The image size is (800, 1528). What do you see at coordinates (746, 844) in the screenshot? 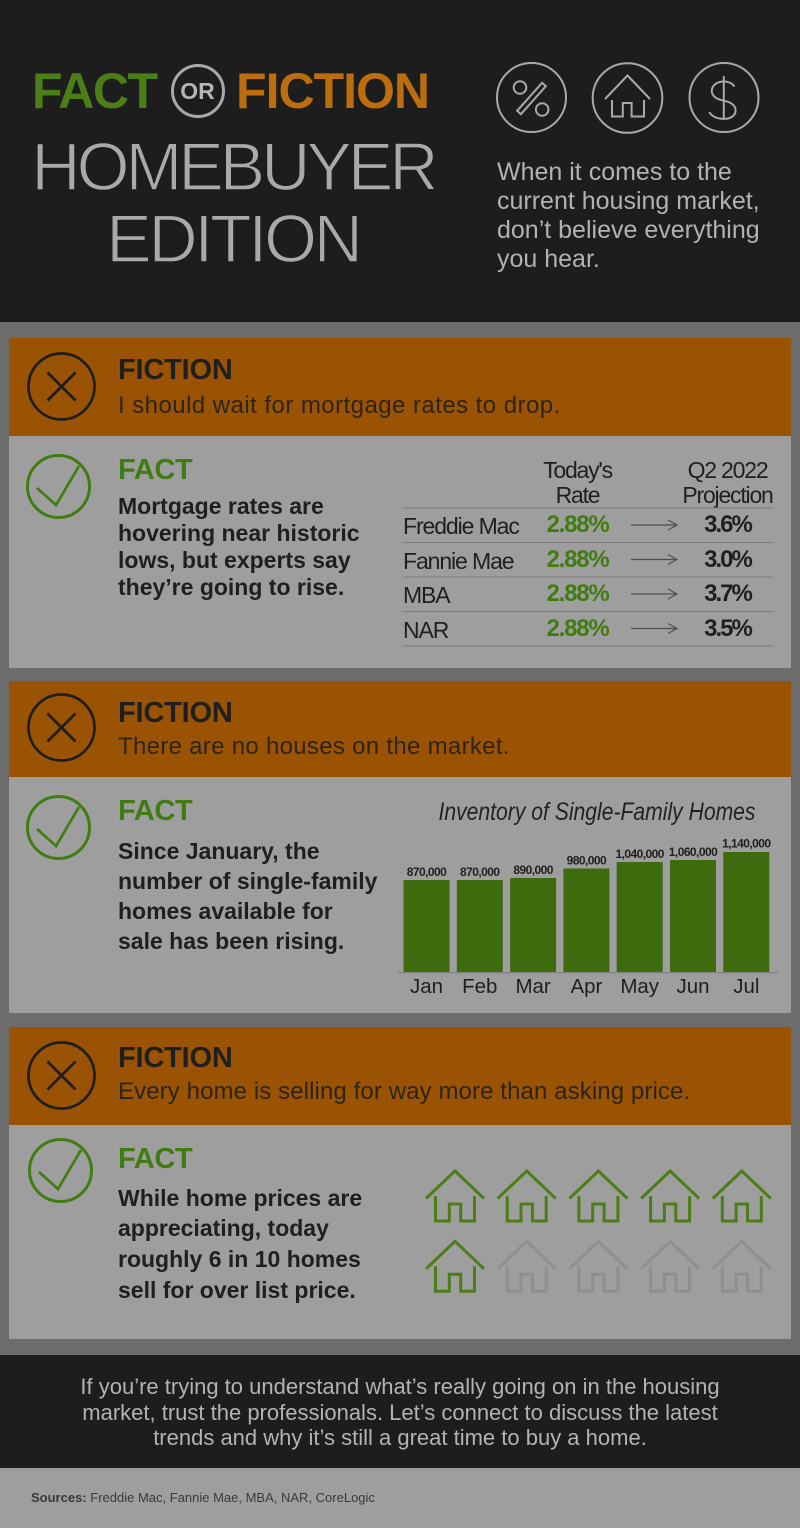
I see `svg-text: 1,140,000` at bounding box center [746, 844].